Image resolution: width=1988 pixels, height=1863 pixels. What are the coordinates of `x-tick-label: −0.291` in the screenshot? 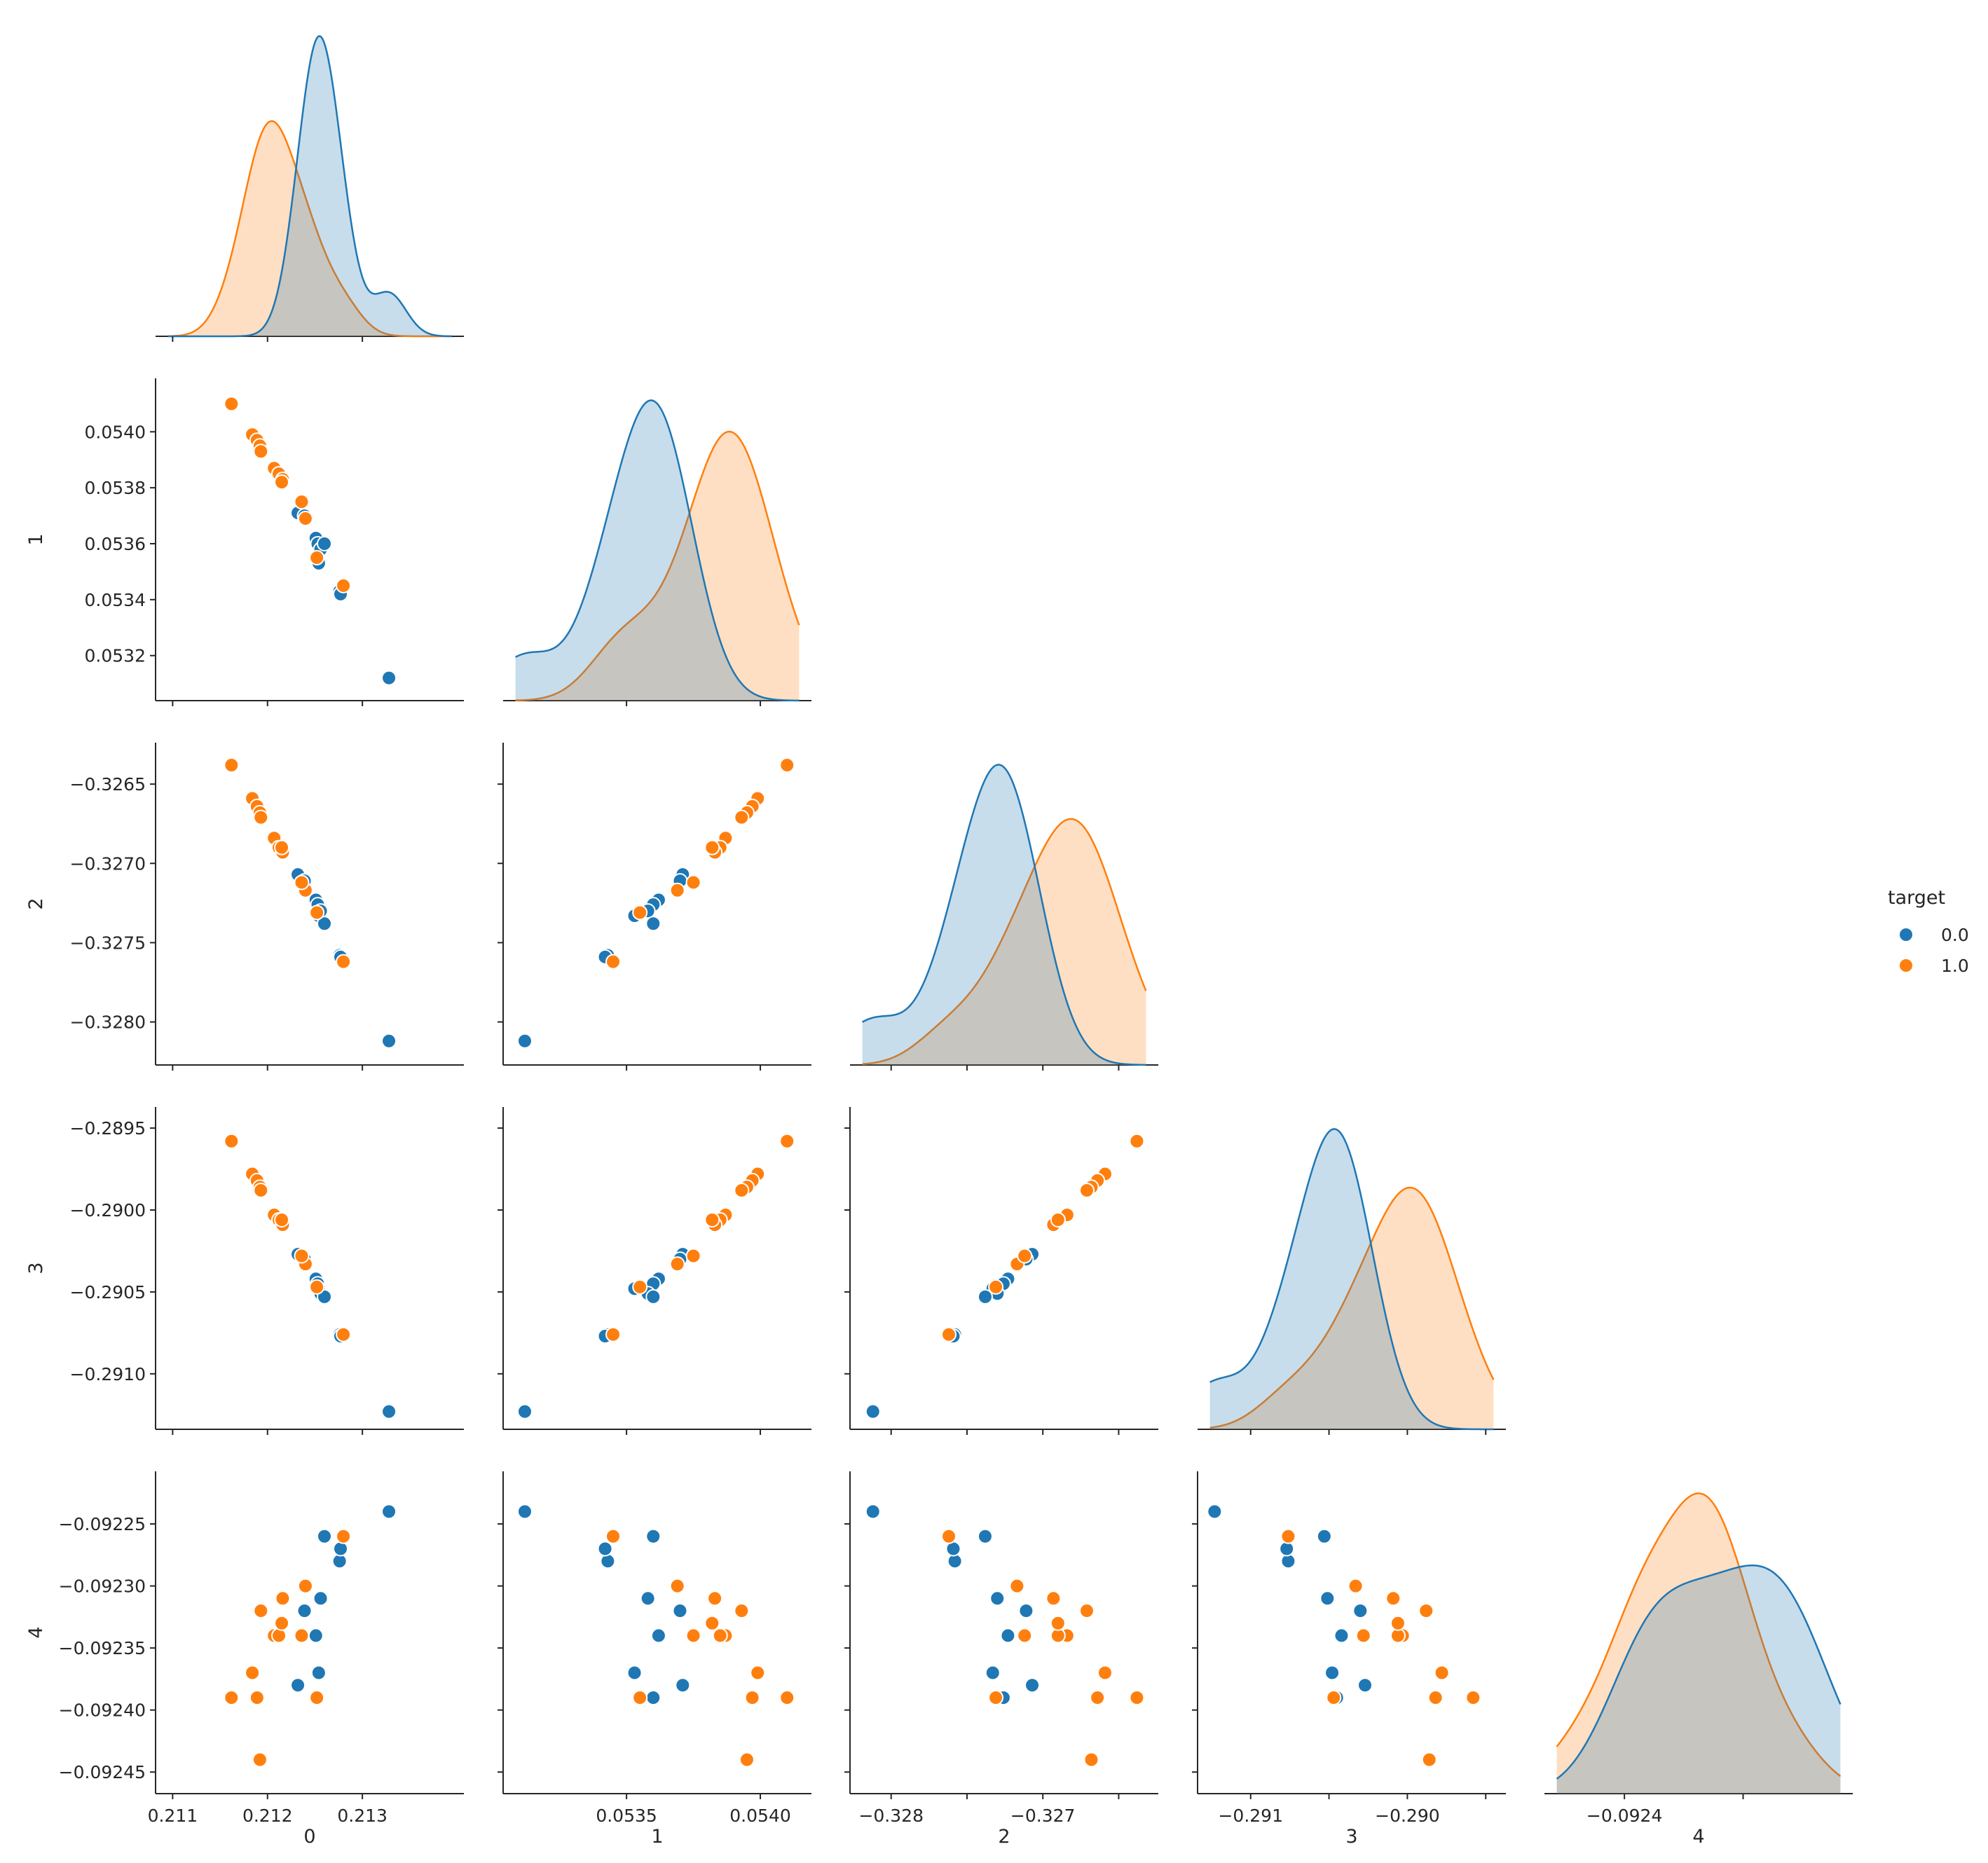 It's located at (1250, 1816).